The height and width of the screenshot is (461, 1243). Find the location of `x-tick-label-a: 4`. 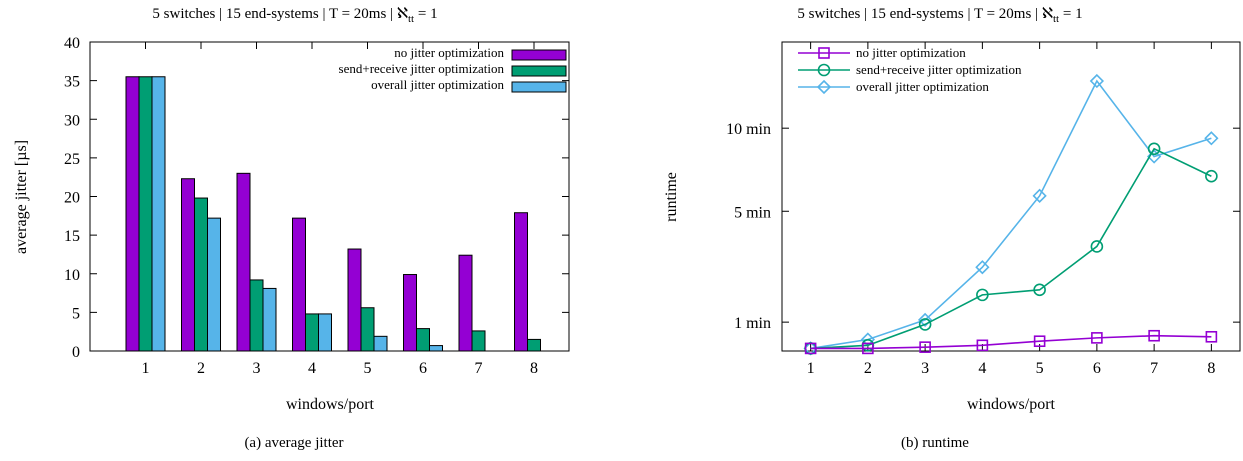

x-tick-label-a: 4 is located at coordinates (312, 368).